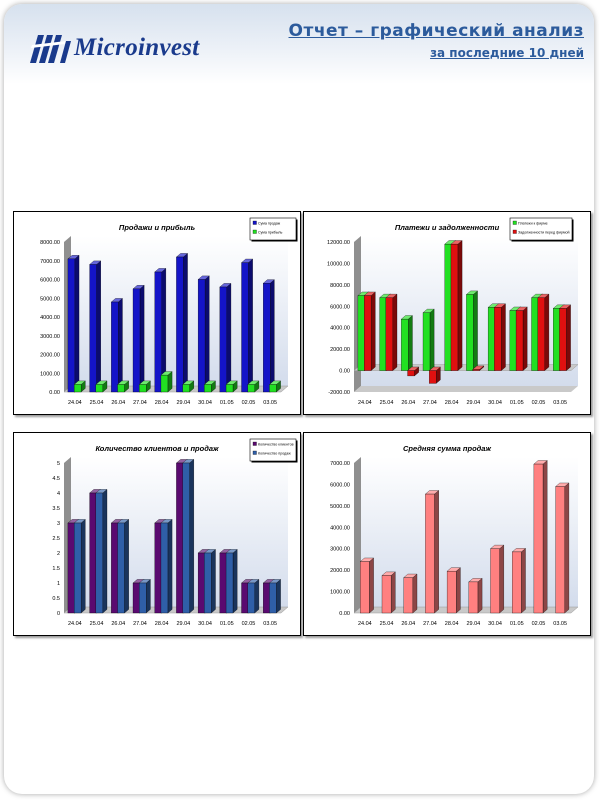 This screenshot has width=600, height=800. Describe the element at coordinates (430, 403) in the screenshot. I see `x-tick-label: 27.04` at that location.